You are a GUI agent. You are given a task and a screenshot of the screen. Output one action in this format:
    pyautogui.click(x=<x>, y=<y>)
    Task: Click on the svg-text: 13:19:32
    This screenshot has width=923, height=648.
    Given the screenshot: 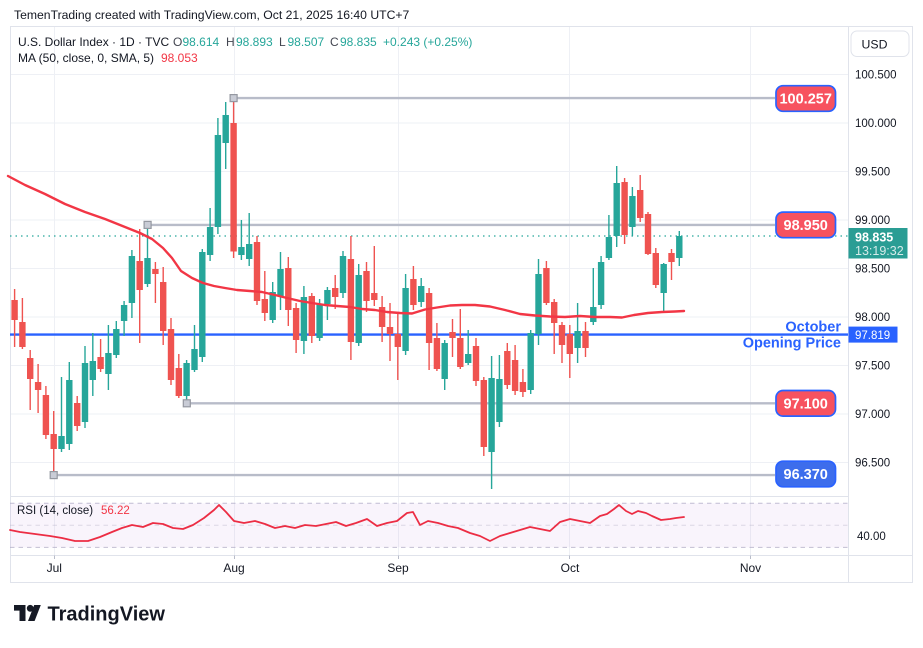 What is the action you would take?
    pyautogui.click(x=879, y=251)
    